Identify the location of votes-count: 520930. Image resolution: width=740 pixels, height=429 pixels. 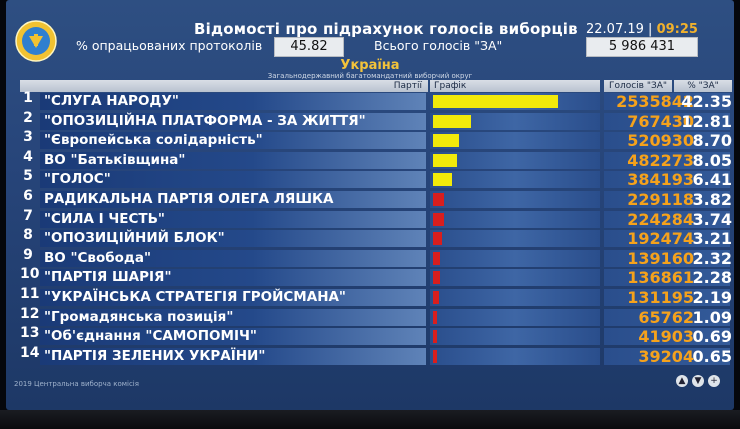
(660, 141).